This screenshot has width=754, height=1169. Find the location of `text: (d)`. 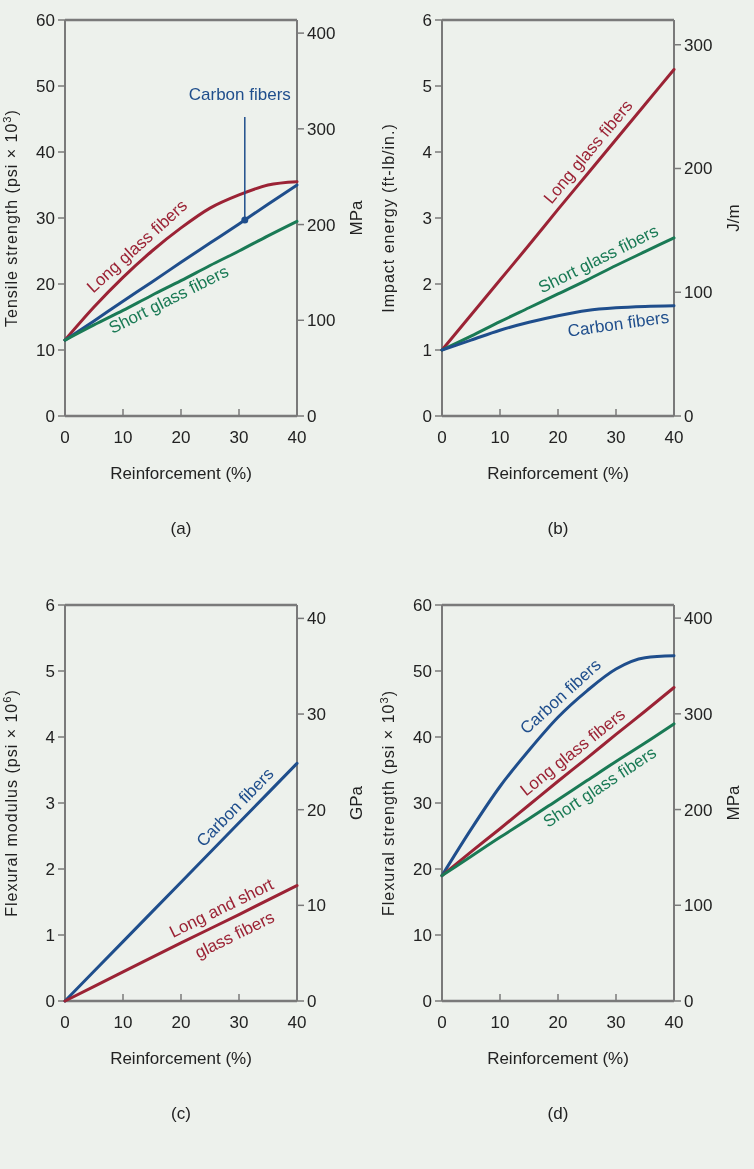

text: (d) is located at coordinates (558, 1113).